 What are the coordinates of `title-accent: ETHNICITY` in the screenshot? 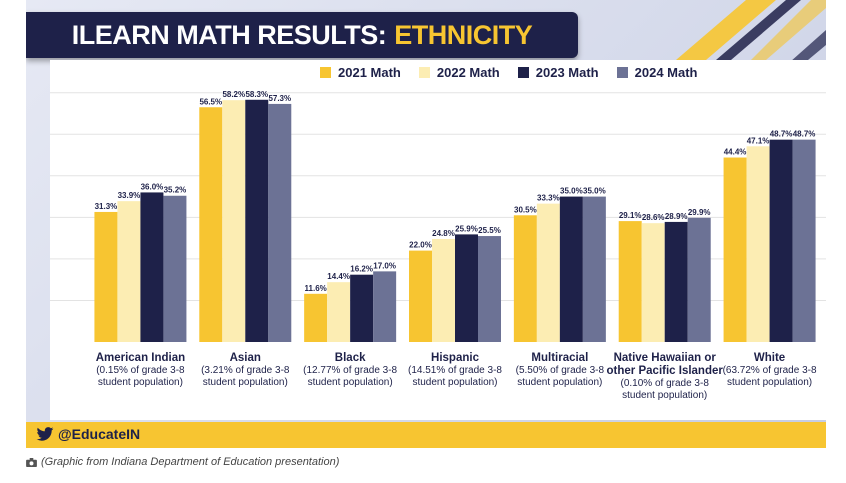 It's located at (463, 34).